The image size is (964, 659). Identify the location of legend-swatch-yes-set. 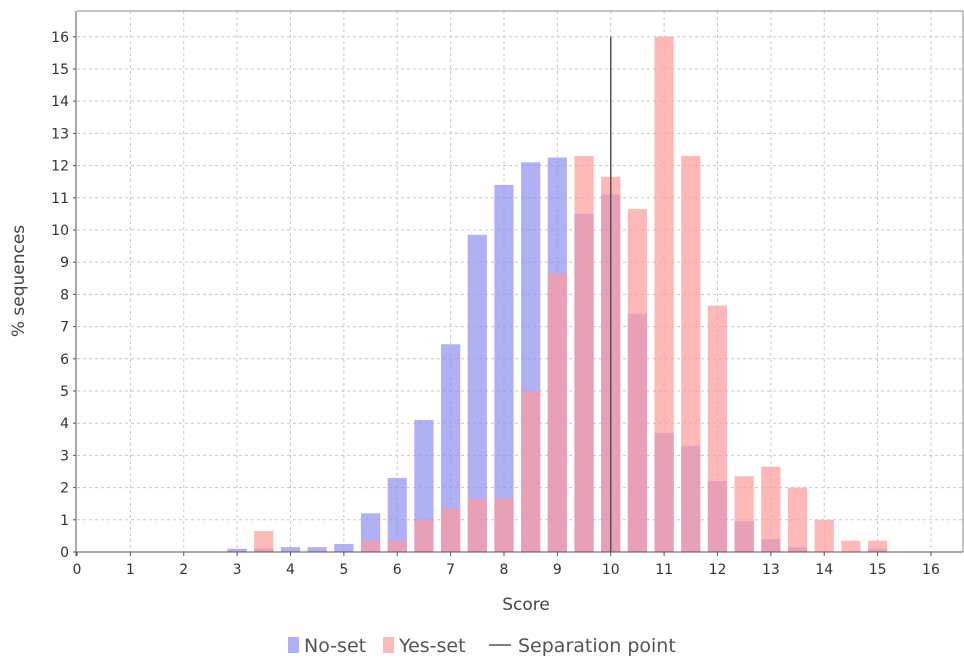
(388, 645).